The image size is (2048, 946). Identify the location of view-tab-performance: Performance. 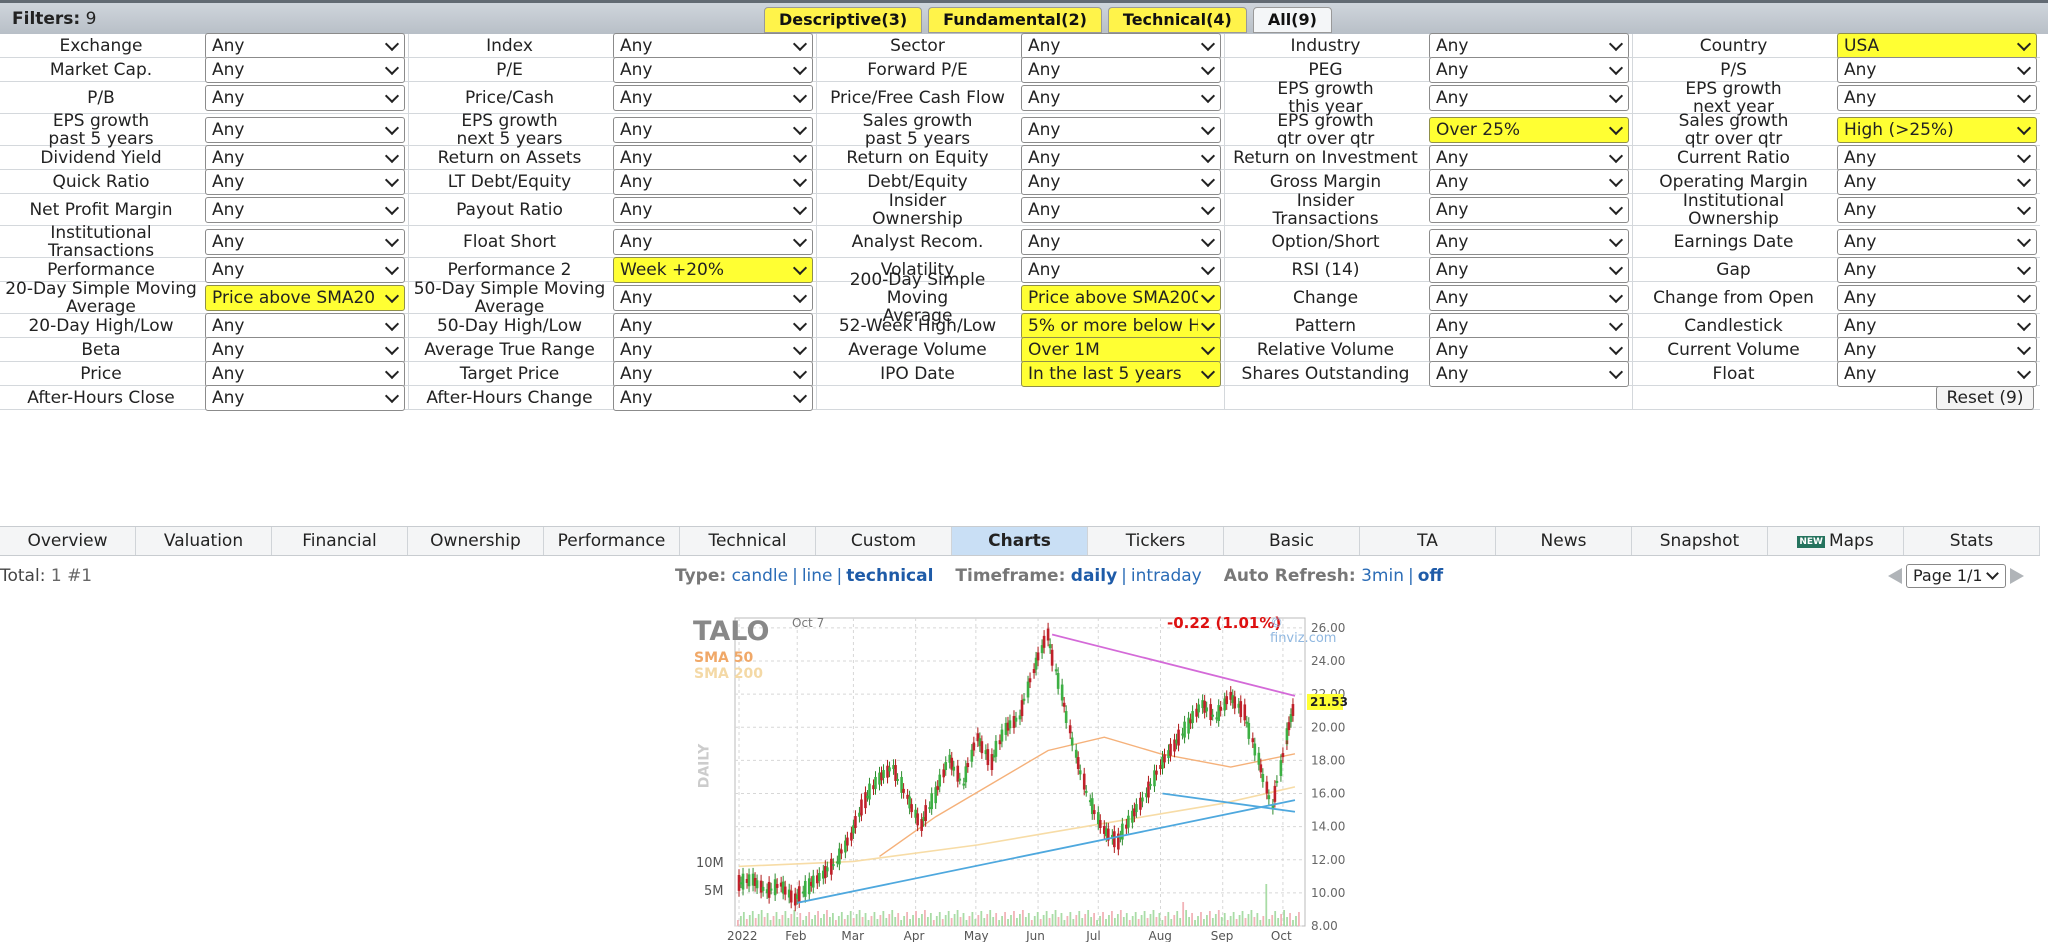
(612, 541).